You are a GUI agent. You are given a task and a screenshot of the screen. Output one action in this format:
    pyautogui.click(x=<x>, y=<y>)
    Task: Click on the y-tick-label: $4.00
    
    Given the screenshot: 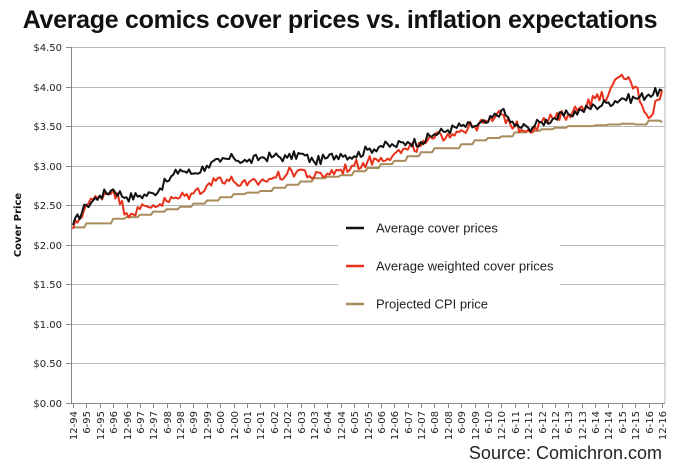 What is the action you would take?
    pyautogui.click(x=47, y=88)
    